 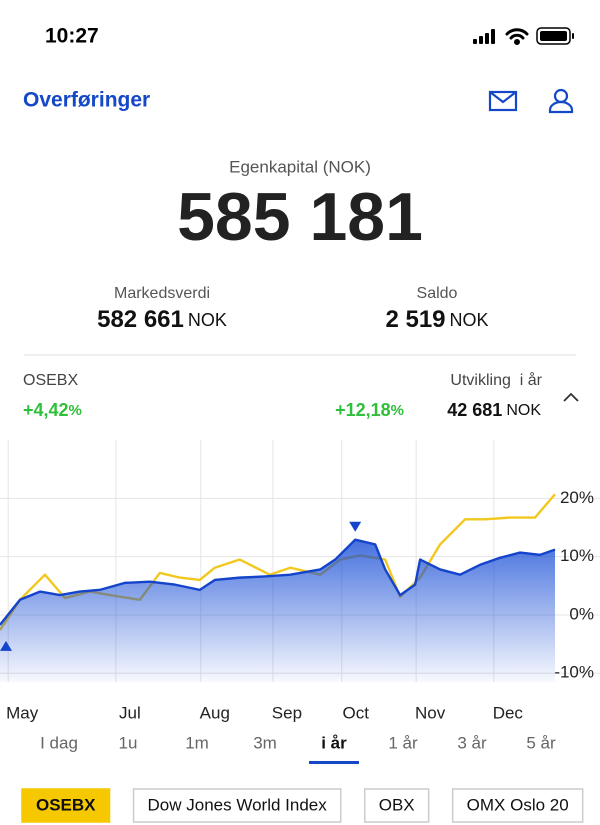 I want to click on index-chips: OSEBX Dow Jones World Index OBX OMX Oslo 20, so click(x=302, y=805).